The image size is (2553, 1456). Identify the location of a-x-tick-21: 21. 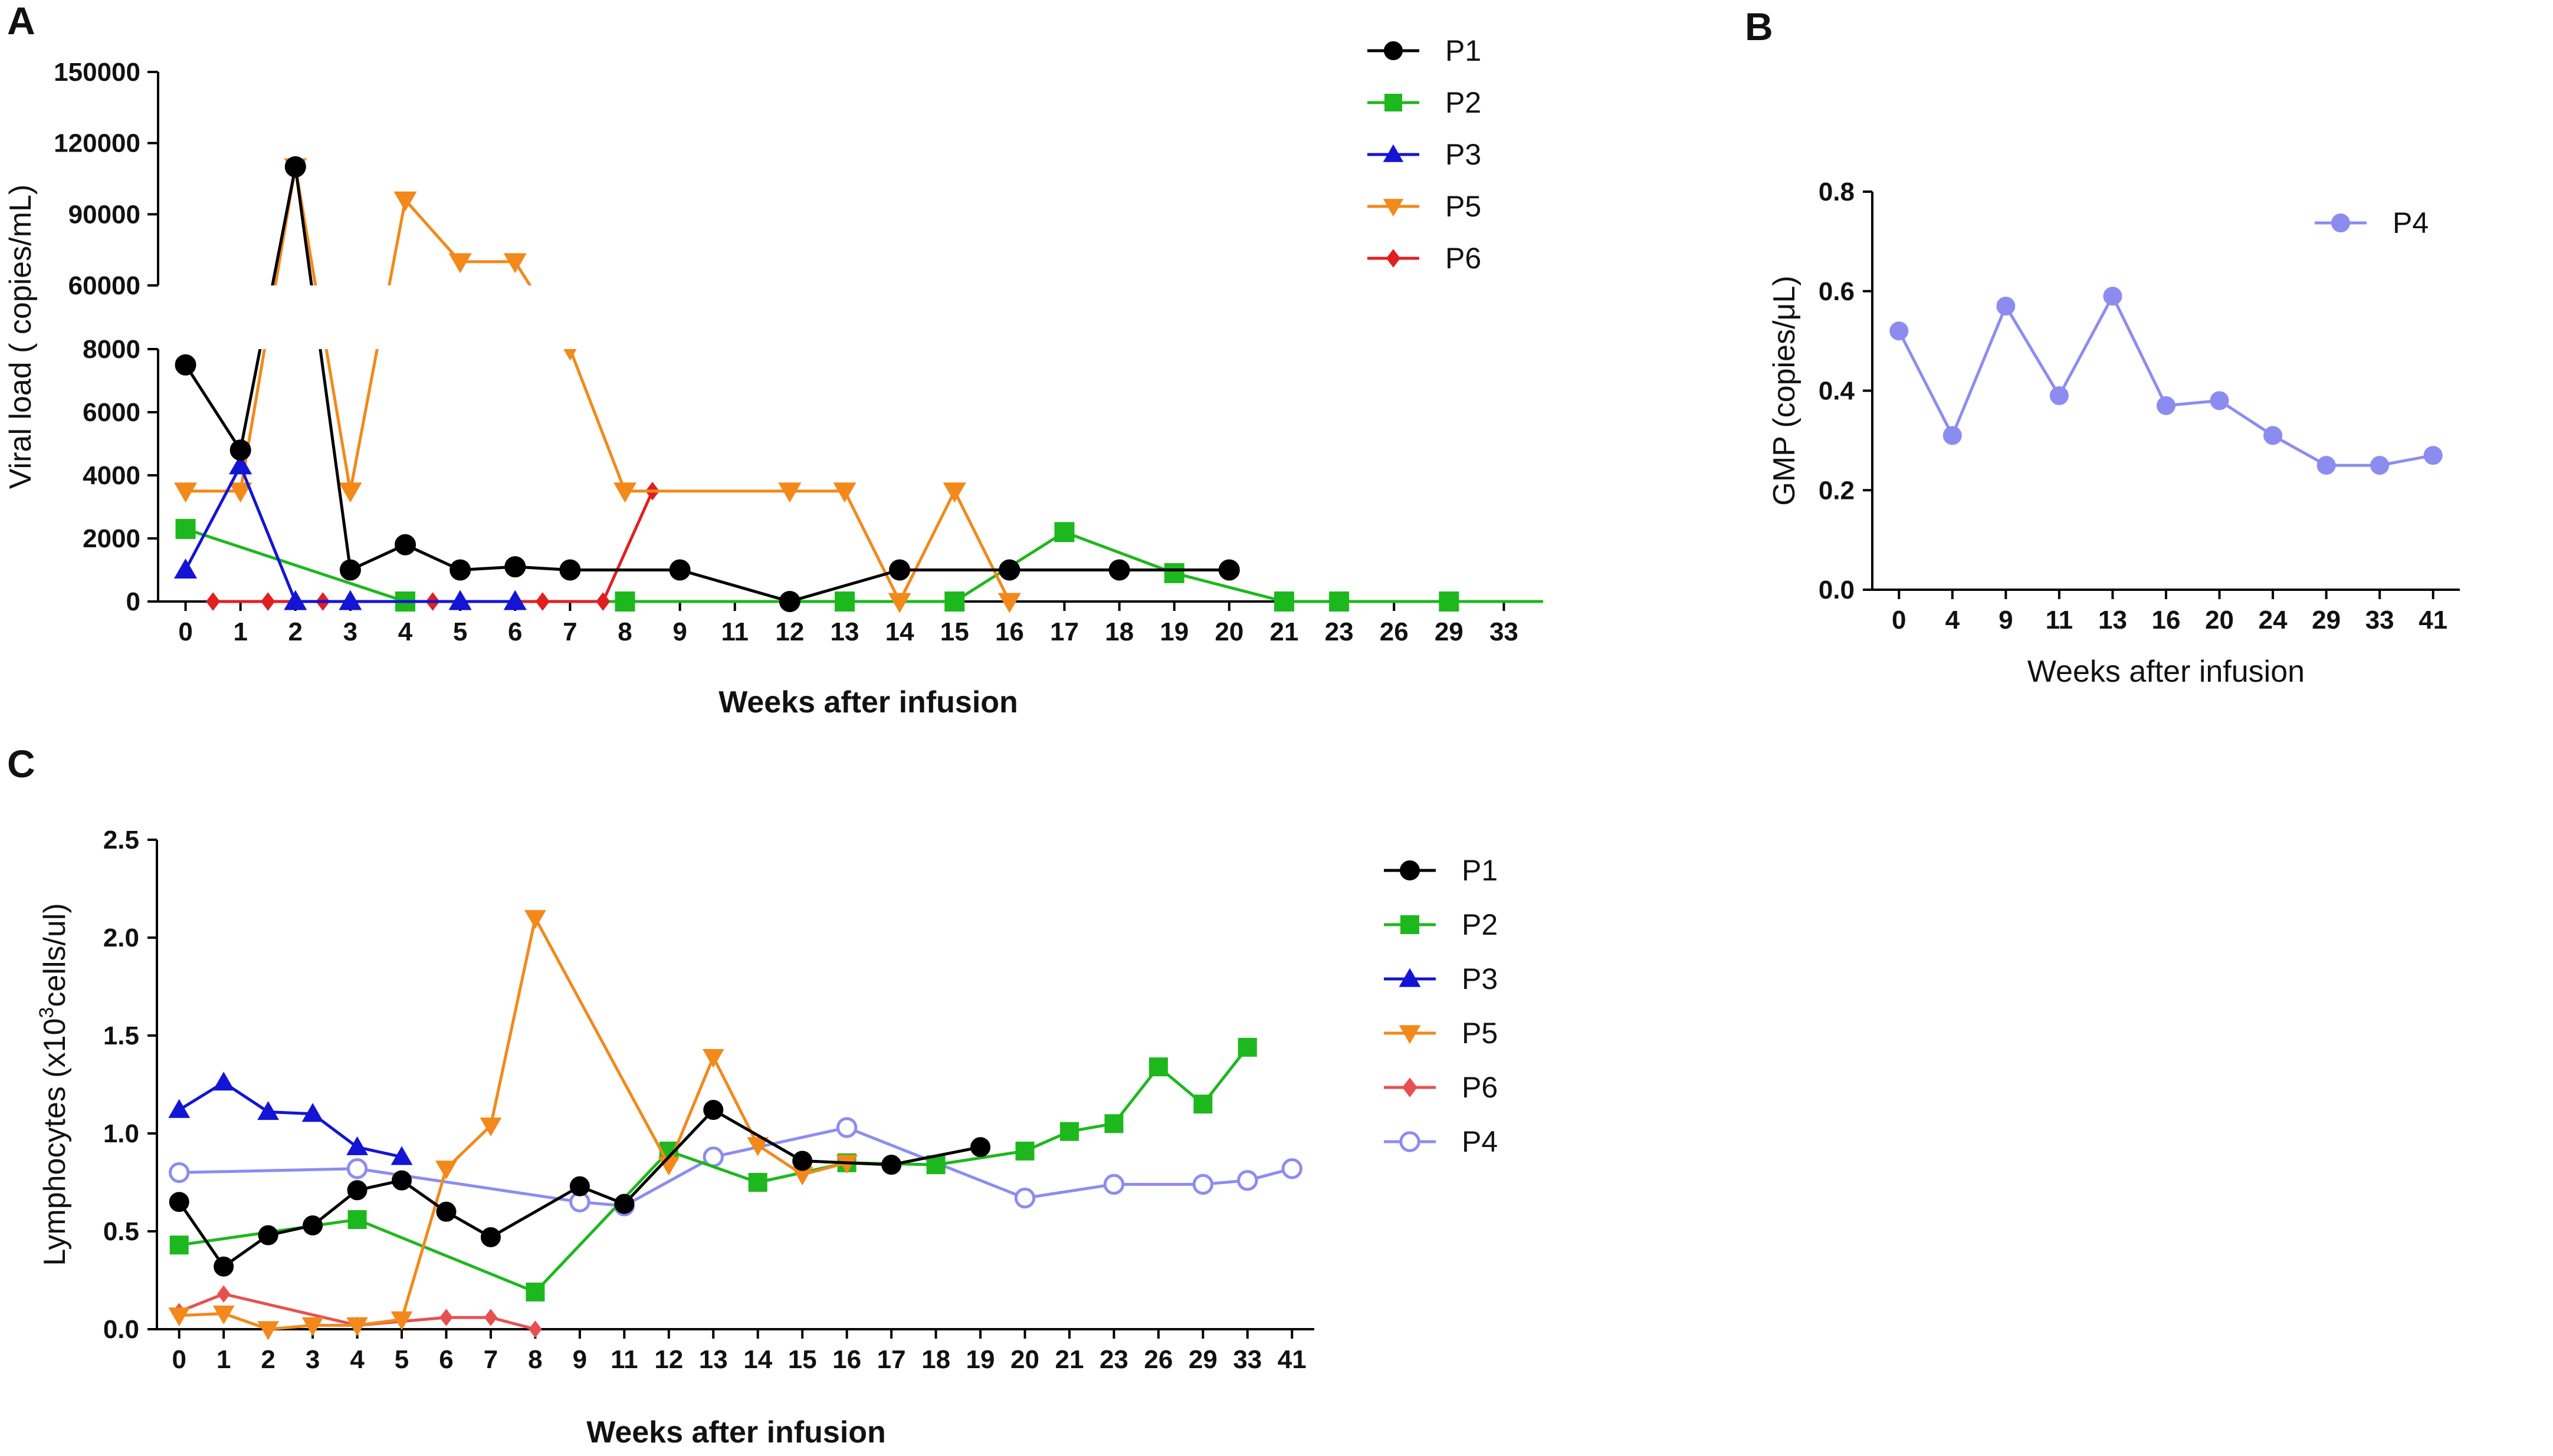
(1284, 631).